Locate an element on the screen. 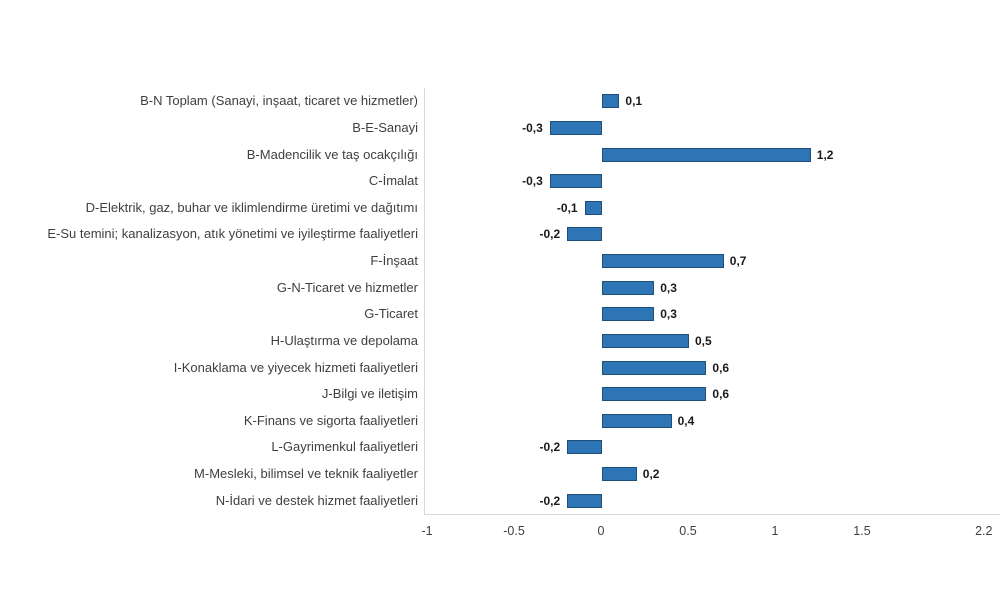 This screenshot has height=593, width=1000. x-tick-label: 2.2 is located at coordinates (984, 531).